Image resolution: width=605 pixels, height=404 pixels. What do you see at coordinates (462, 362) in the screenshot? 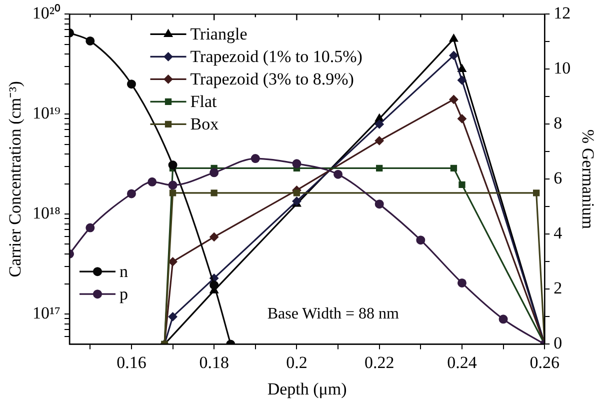
I see `x-tick-label: 0.24` at bounding box center [462, 362].